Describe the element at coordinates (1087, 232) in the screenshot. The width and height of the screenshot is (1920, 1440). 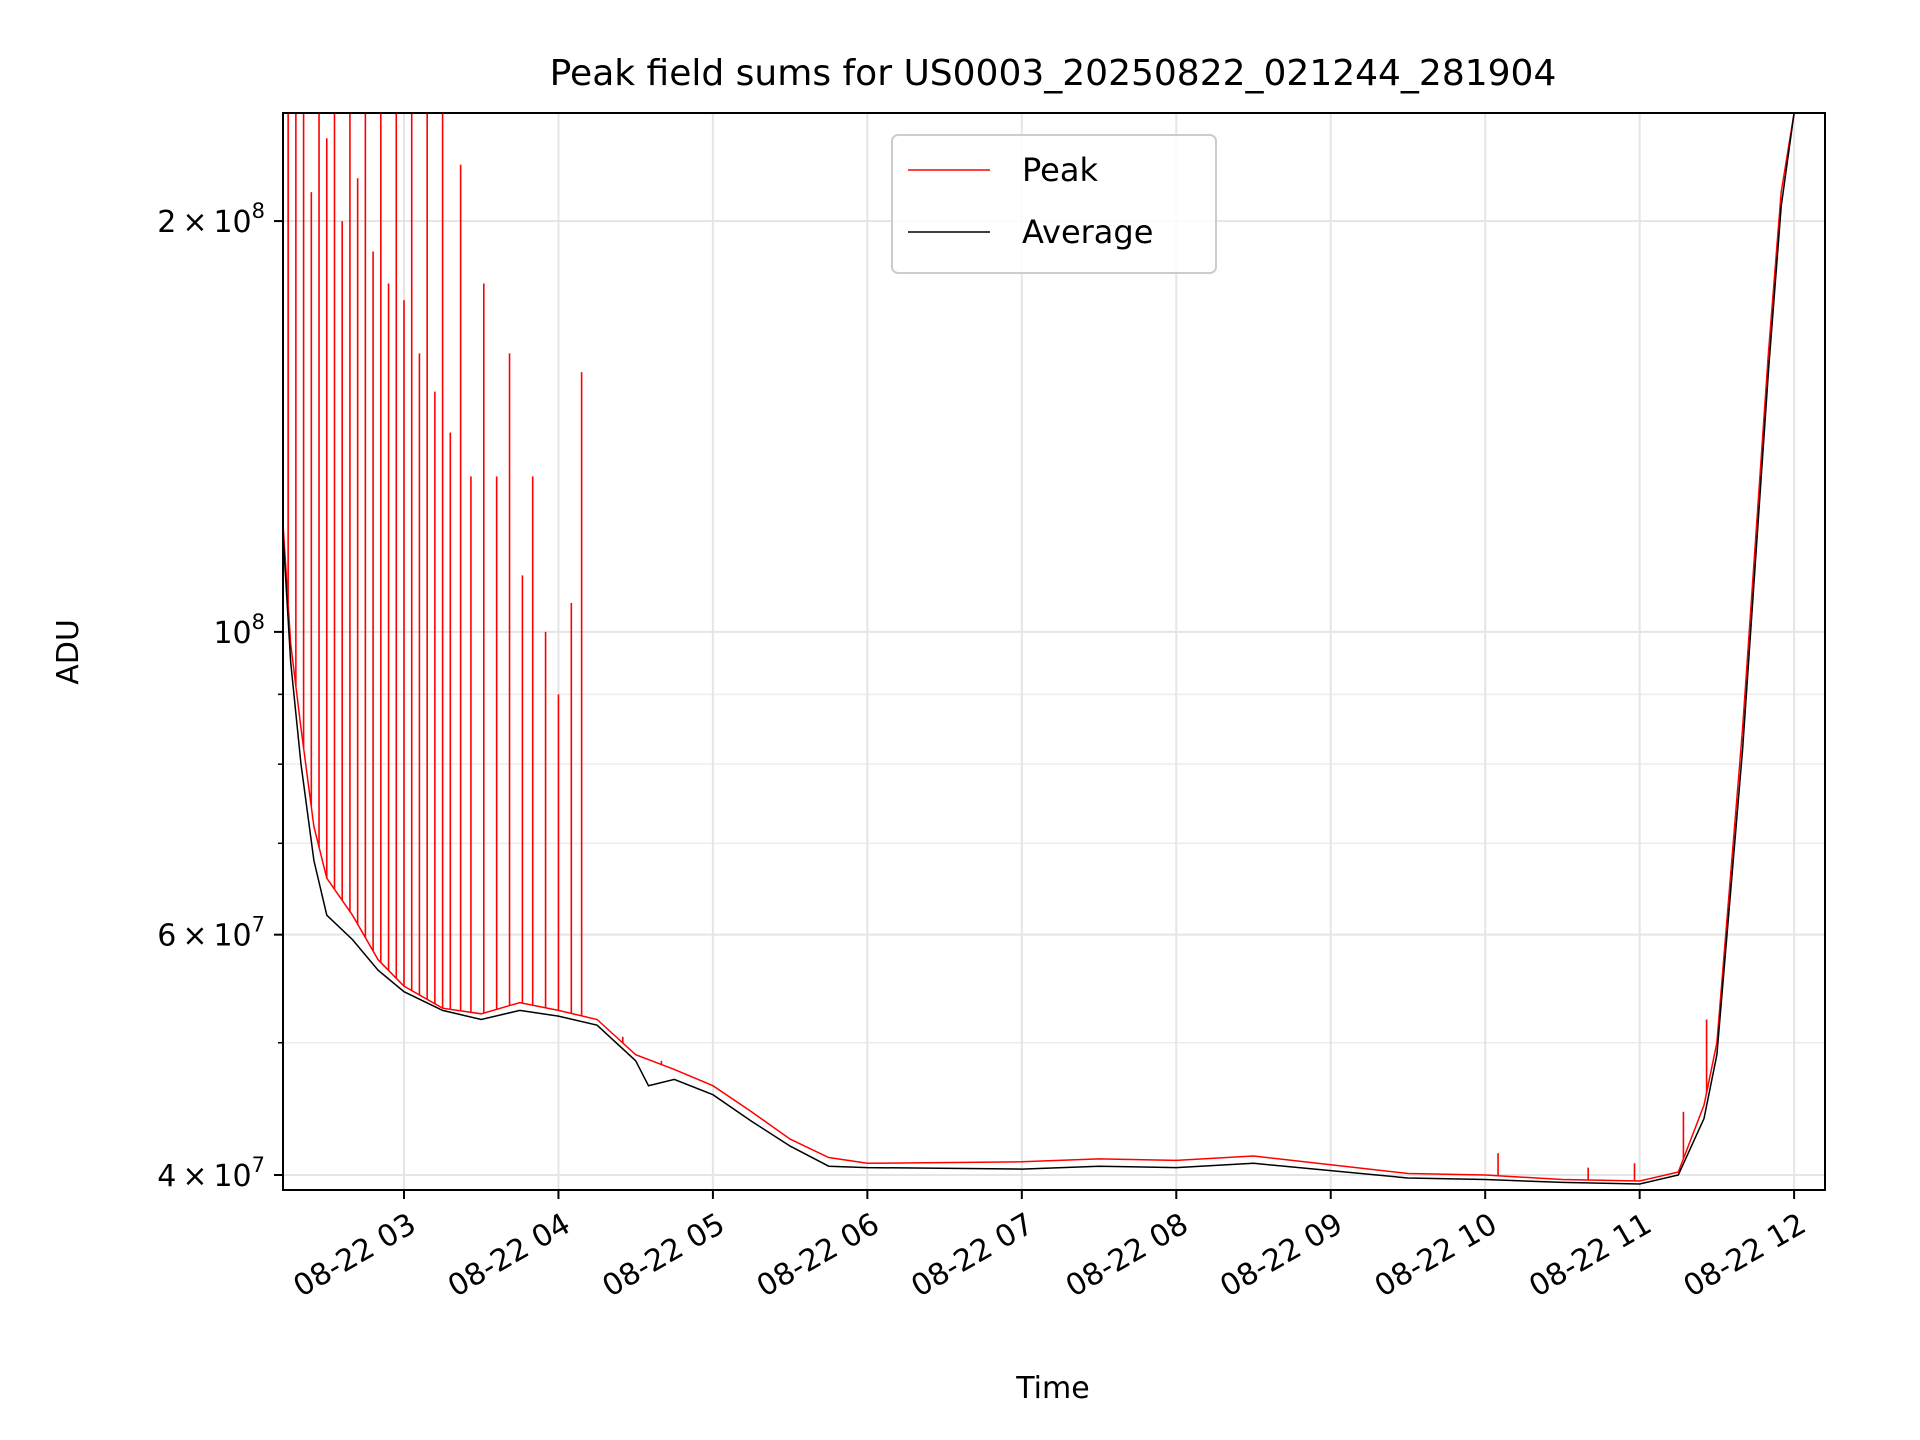
I see `legend-label-average: Average` at that location.